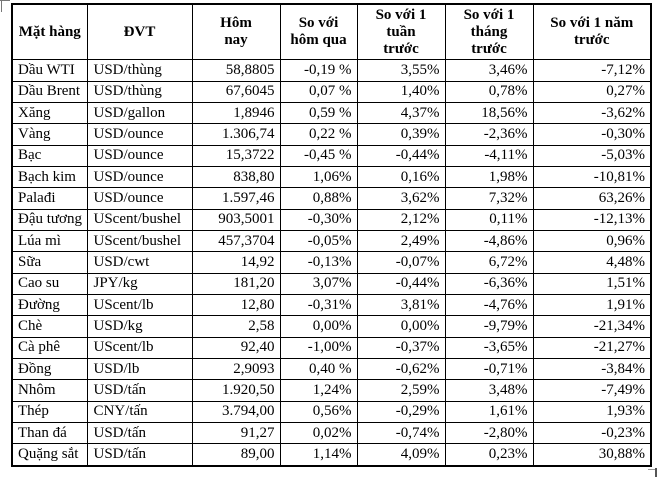  Describe the element at coordinates (489, 113) in the screenshot. I see `cell-change-vs-month: 18,56%` at that location.